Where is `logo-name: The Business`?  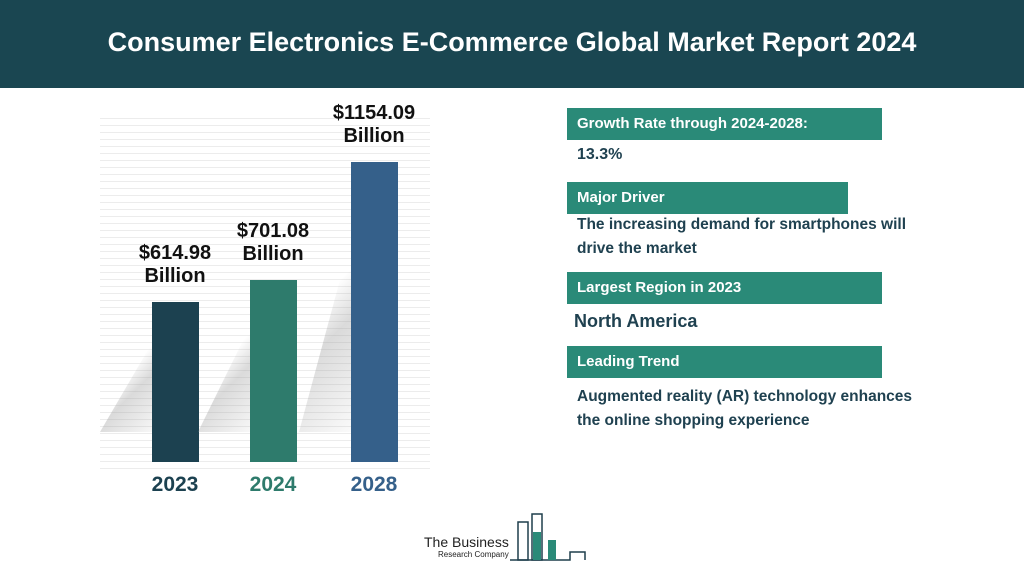
logo-name: The Business is located at coordinates (466, 542).